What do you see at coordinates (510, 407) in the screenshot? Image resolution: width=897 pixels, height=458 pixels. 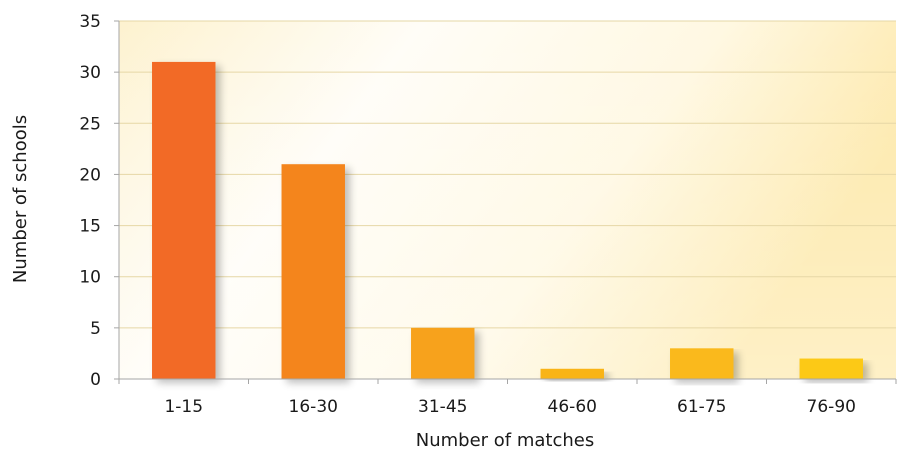 I see `x-tick-labels: 1-15 16-30 31-45 46-60 61-75 76-90` at bounding box center [510, 407].